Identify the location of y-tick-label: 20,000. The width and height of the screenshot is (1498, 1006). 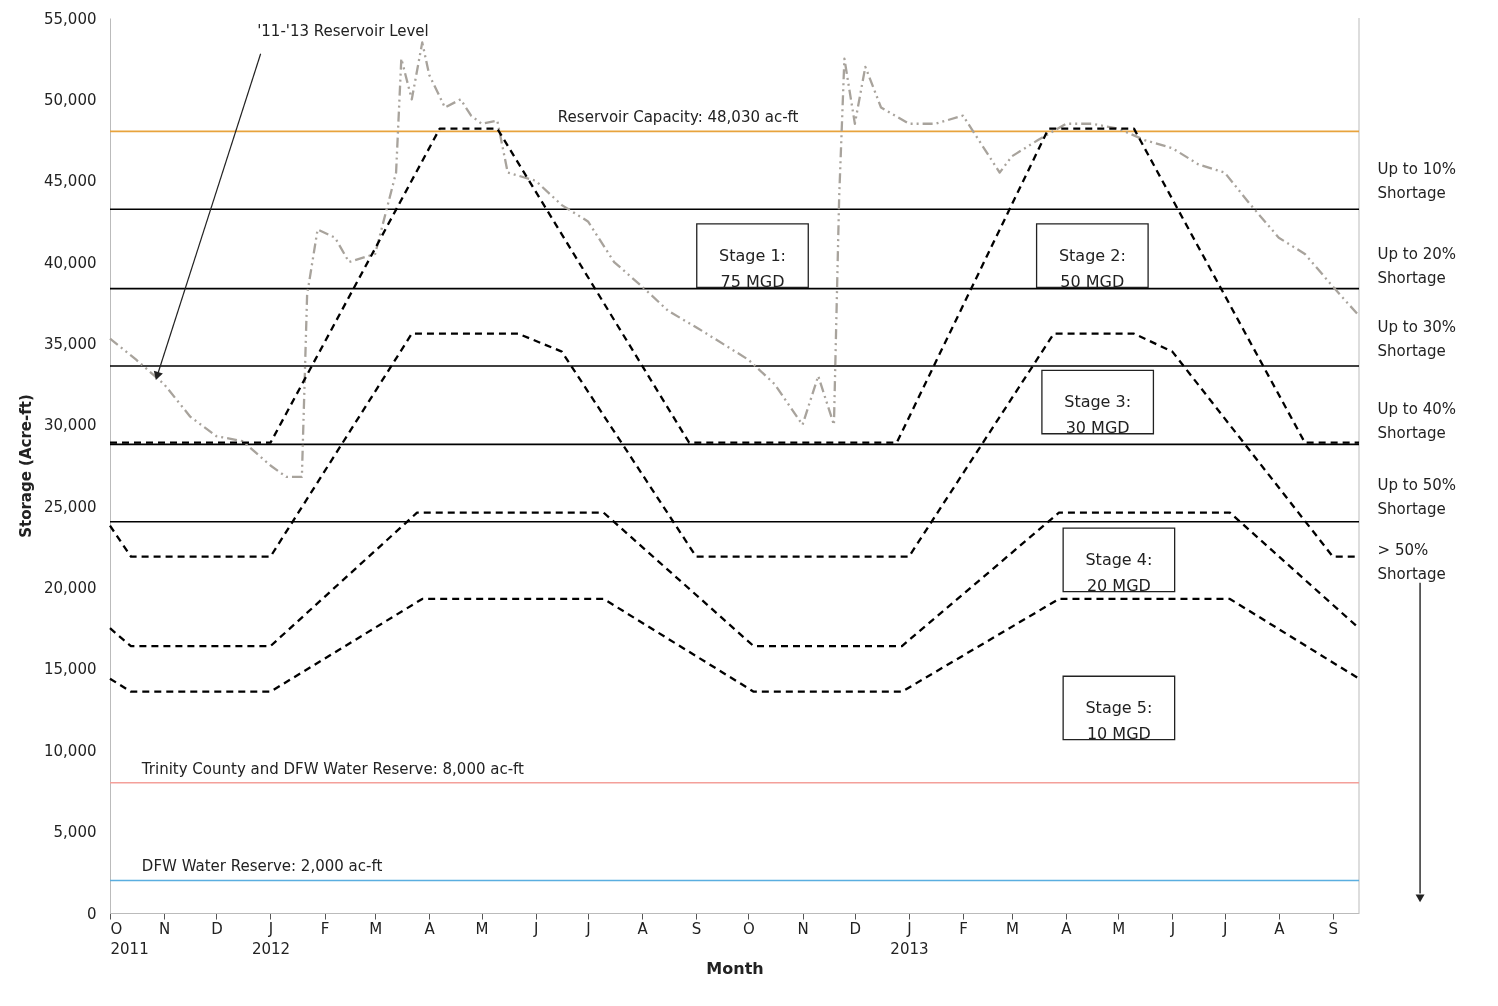
(70, 588).